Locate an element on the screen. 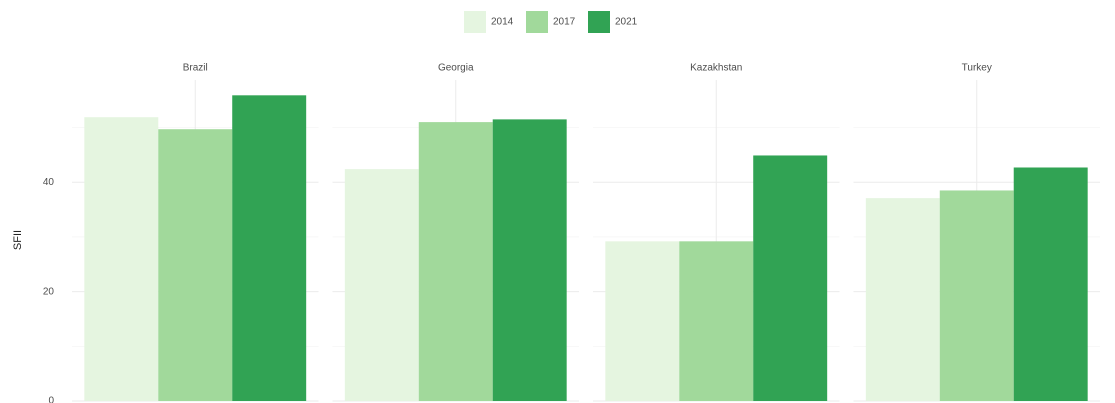 The height and width of the screenshot is (403, 1115). legend-label: 2014 is located at coordinates (502, 22).